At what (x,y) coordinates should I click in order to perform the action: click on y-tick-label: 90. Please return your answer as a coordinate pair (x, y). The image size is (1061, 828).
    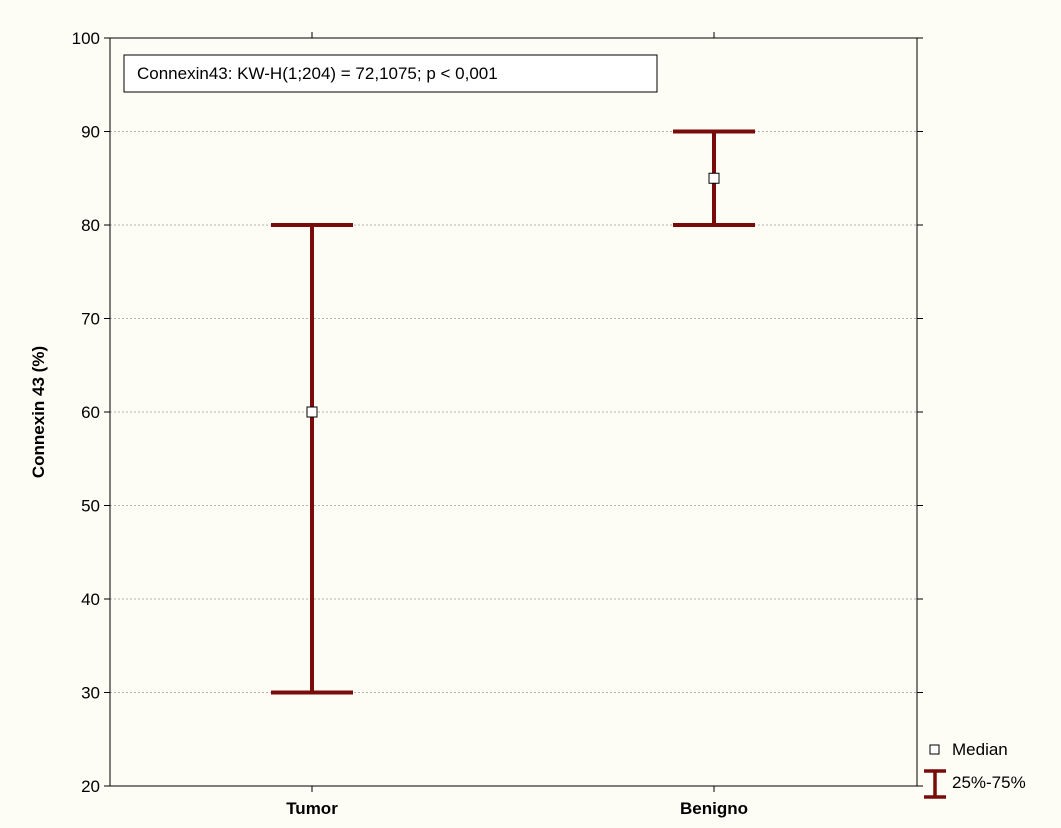
    Looking at the image, I should click on (90, 132).